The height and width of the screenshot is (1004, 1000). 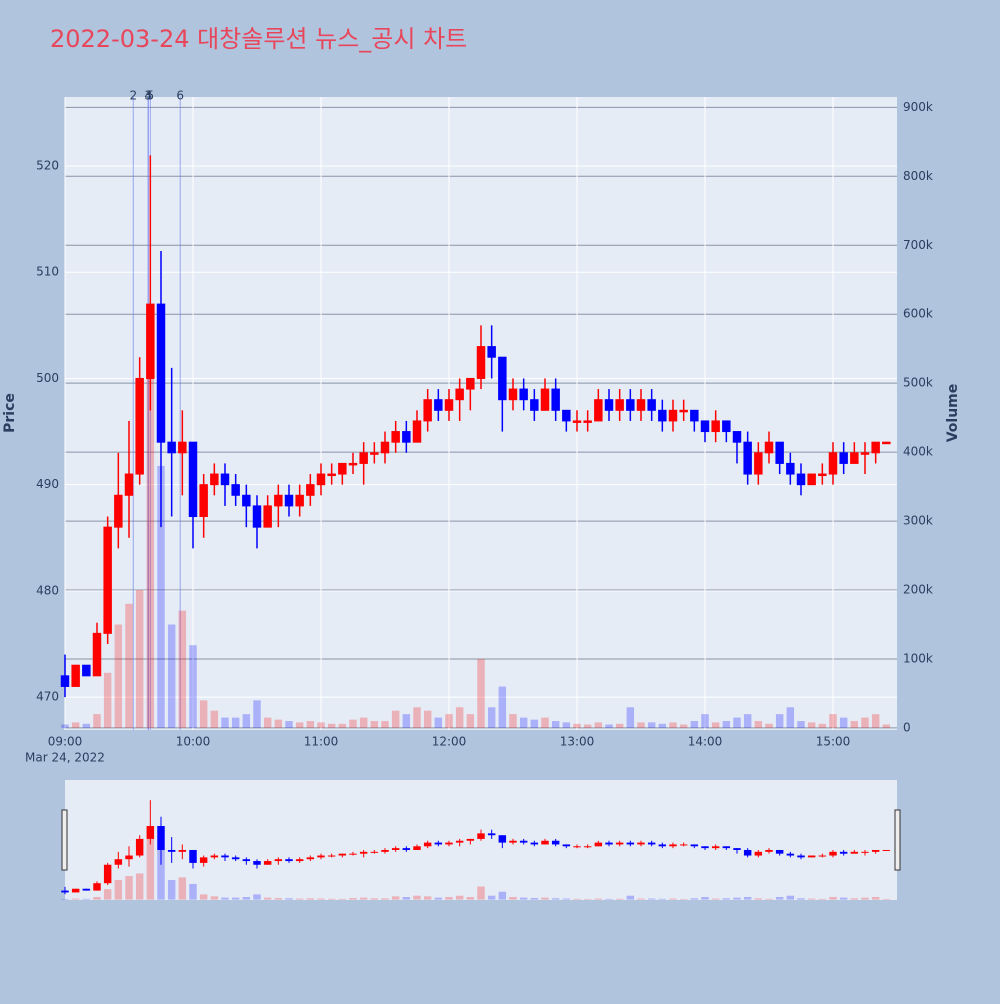 What do you see at coordinates (10, 413) in the screenshot?
I see `y-axis-label: Price` at bounding box center [10, 413].